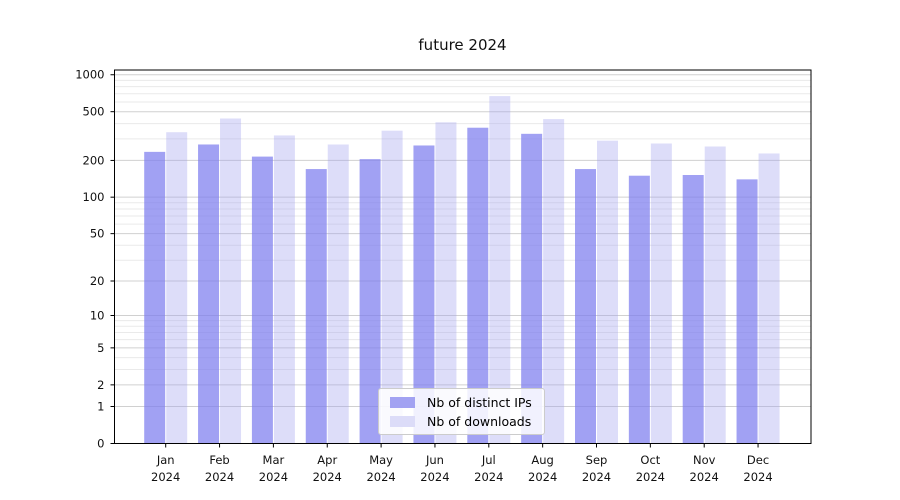  What do you see at coordinates (273, 468) in the screenshot?
I see `x-tick-label: Mar 2024` at bounding box center [273, 468].